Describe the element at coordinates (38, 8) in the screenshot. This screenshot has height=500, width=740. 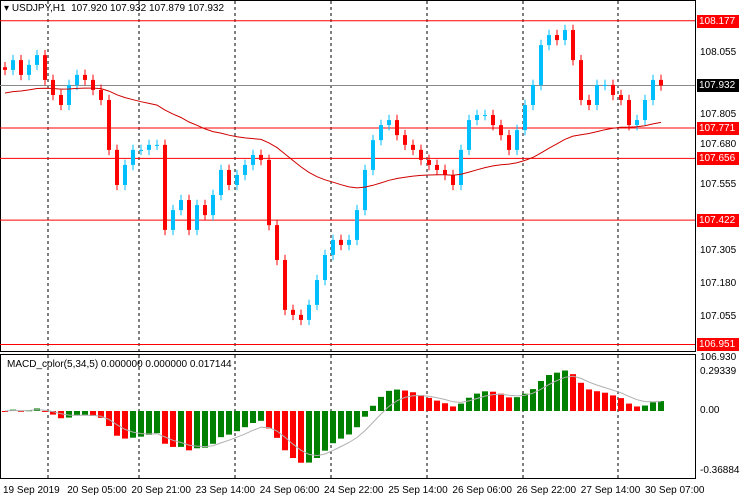
I see `symbol-label: USDJPY,H1` at that location.